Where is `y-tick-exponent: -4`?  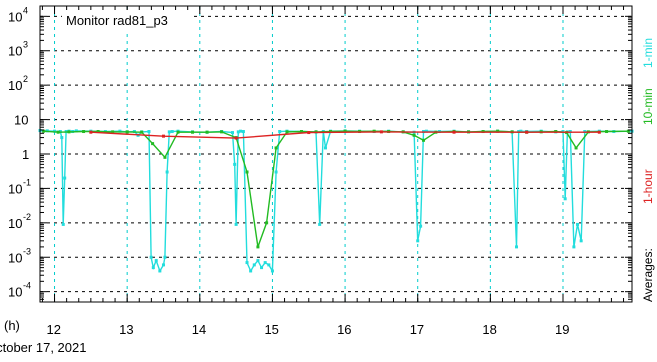 y-tick-exponent: -4 is located at coordinates (27, 286).